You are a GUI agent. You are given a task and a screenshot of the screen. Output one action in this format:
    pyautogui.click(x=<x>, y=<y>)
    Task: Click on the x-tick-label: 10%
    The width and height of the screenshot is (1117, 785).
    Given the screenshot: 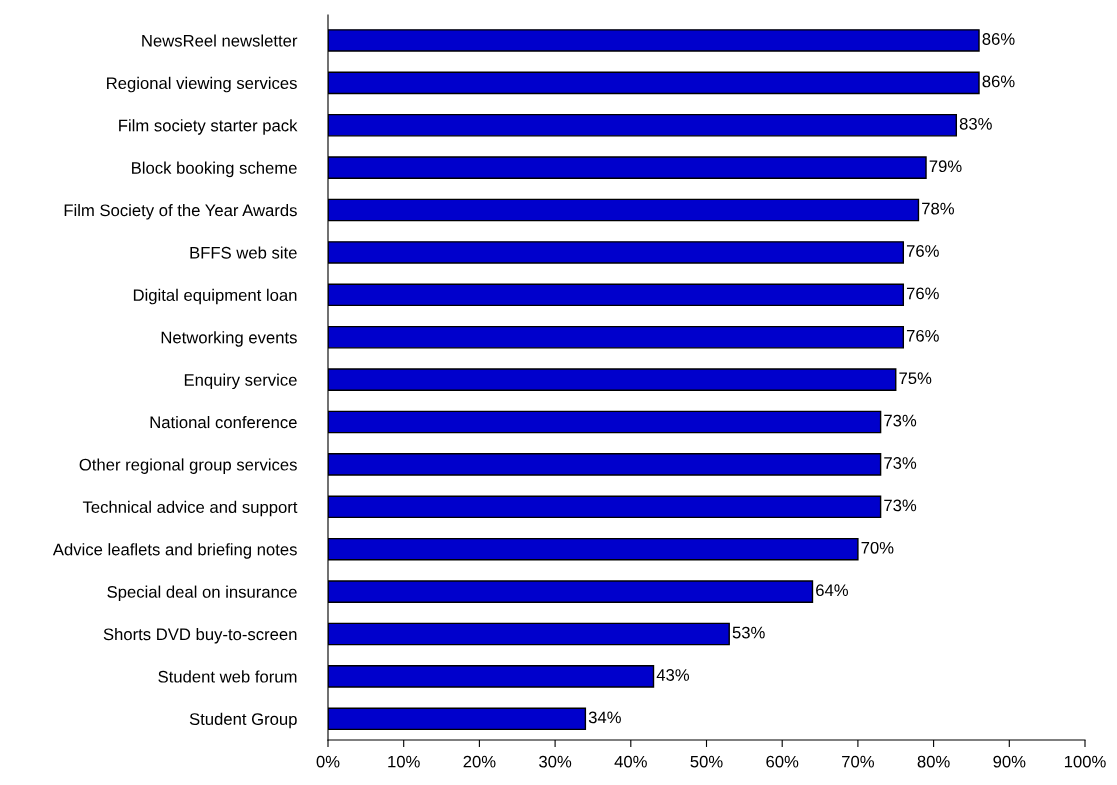 What is the action you would take?
    pyautogui.click(x=404, y=761)
    